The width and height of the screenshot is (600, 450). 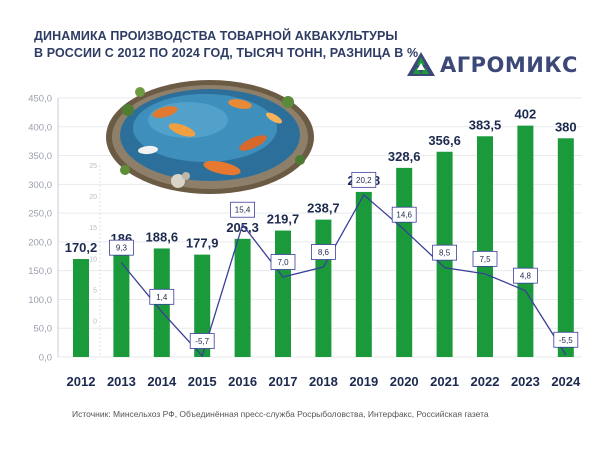 I want to click on bar-value-label: 380, so click(x=566, y=126).